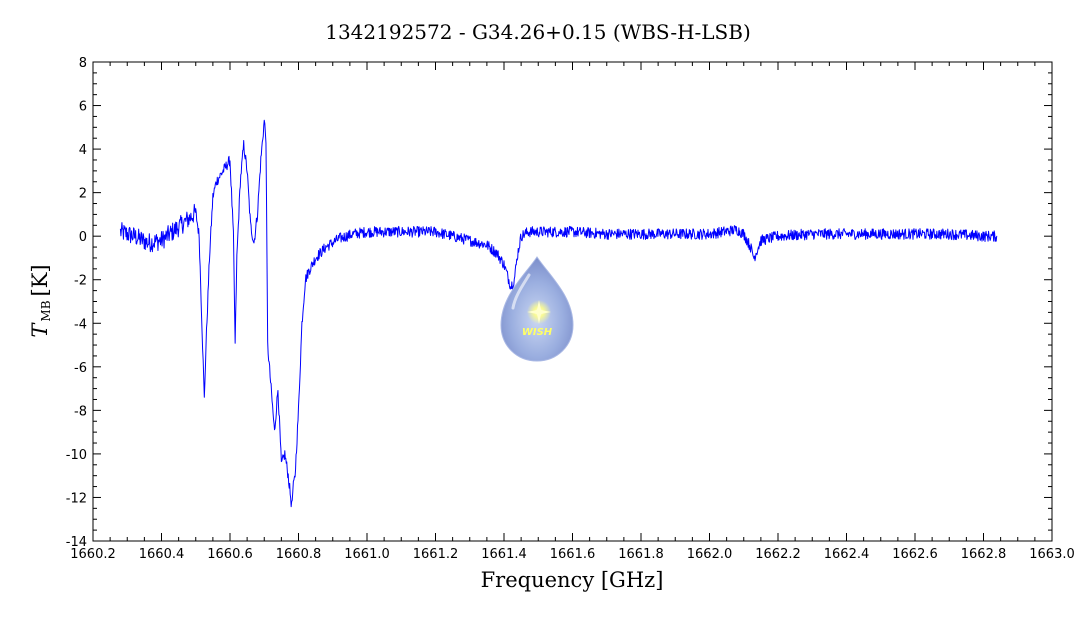 The height and width of the screenshot is (618, 1076). I want to click on svg-text:TMB[K]: TMB [K], so click(40, 300).